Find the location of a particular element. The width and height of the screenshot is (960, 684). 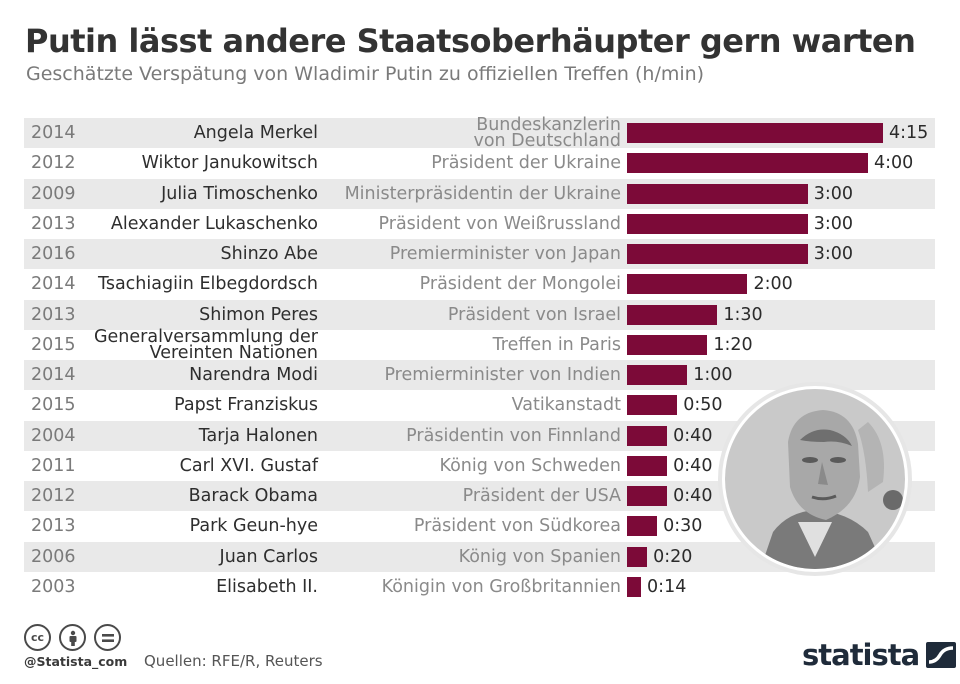

leader-role: Präsident von Weißrussland is located at coordinates (500, 223).